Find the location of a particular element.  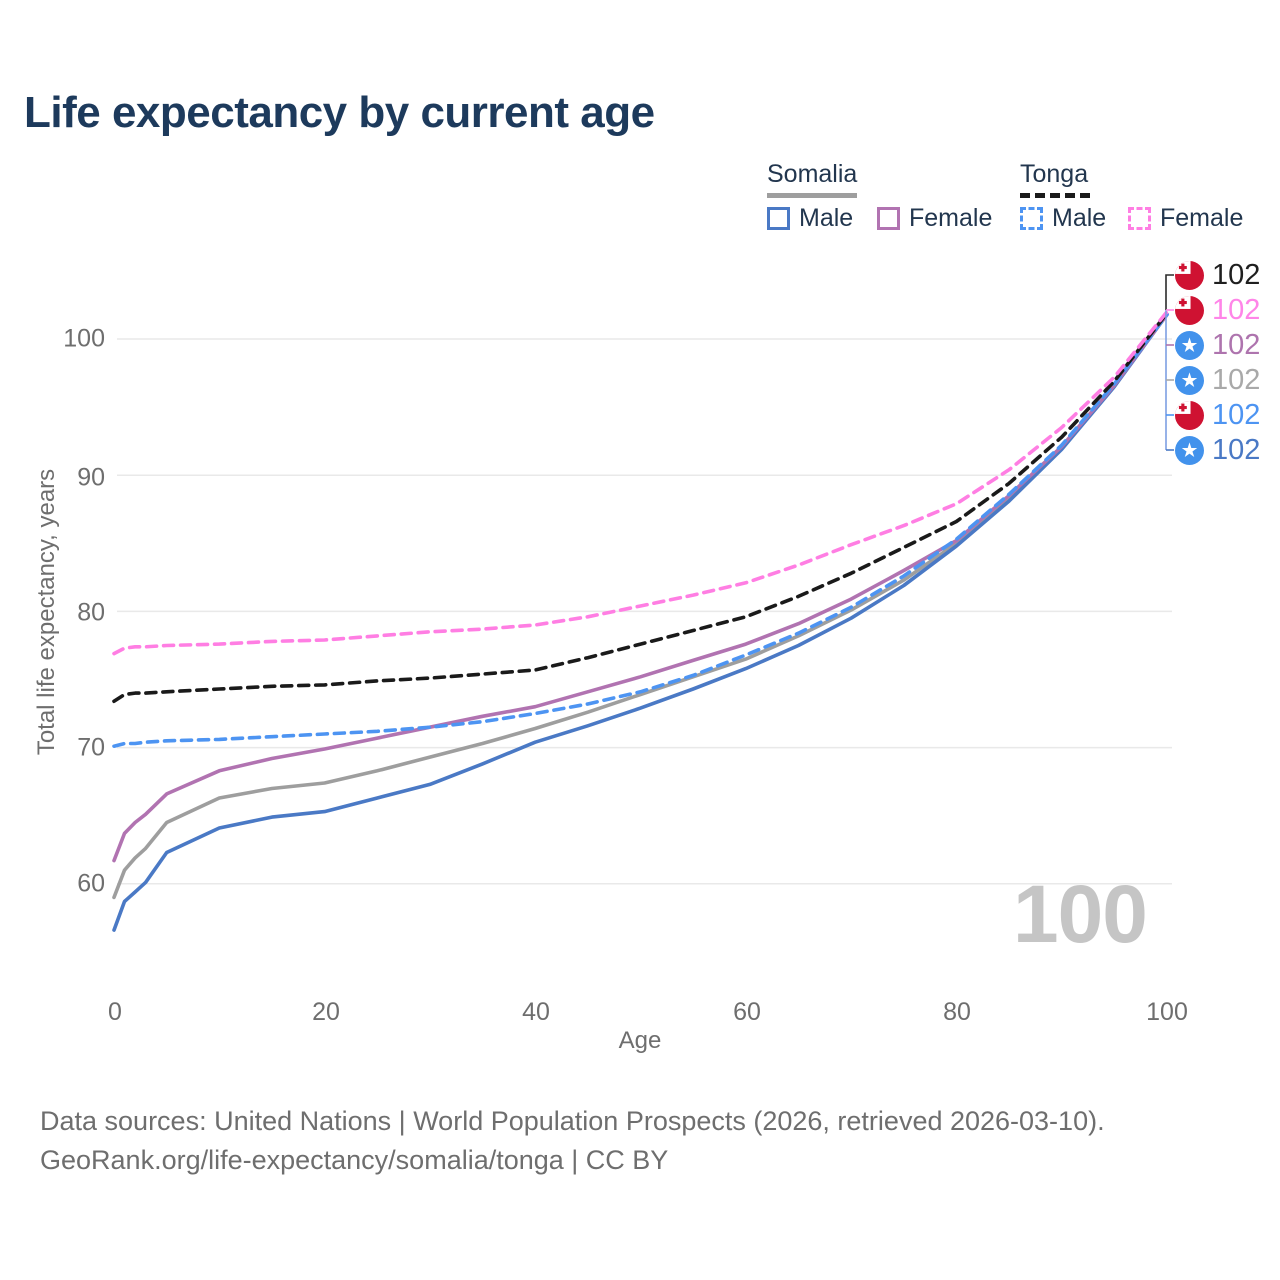

x-tick-40: 40 is located at coordinates (536, 1012).